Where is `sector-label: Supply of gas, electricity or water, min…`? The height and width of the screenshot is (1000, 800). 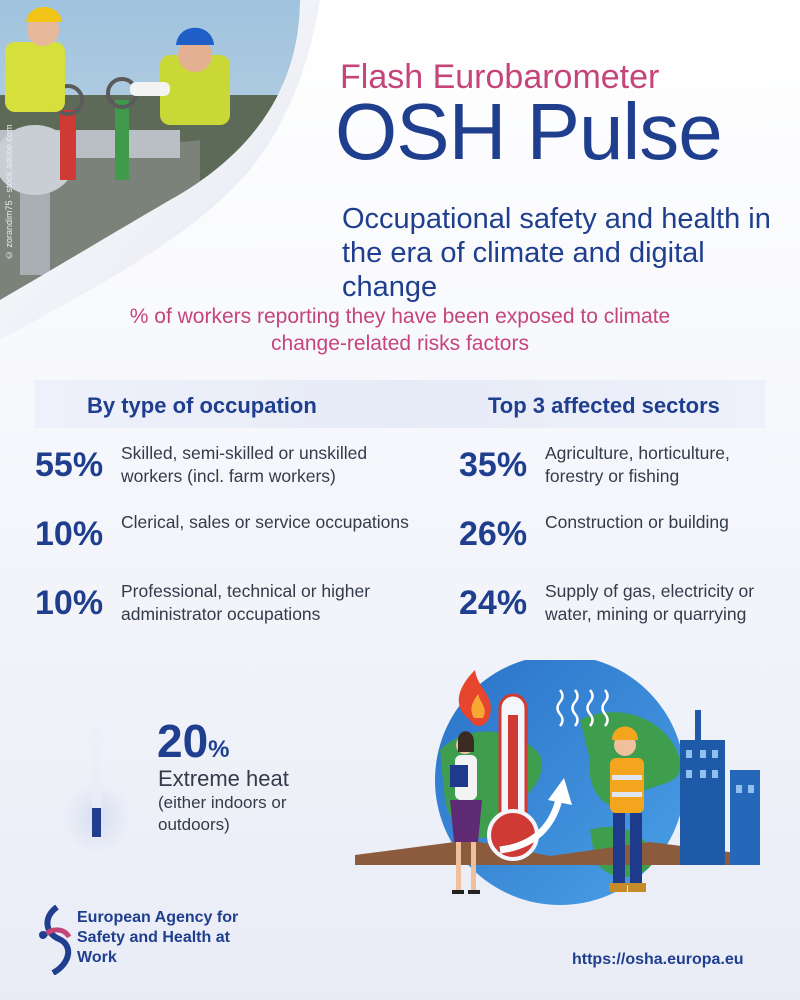 sector-label: Supply of gas, electricity or water, min… is located at coordinates (650, 602).